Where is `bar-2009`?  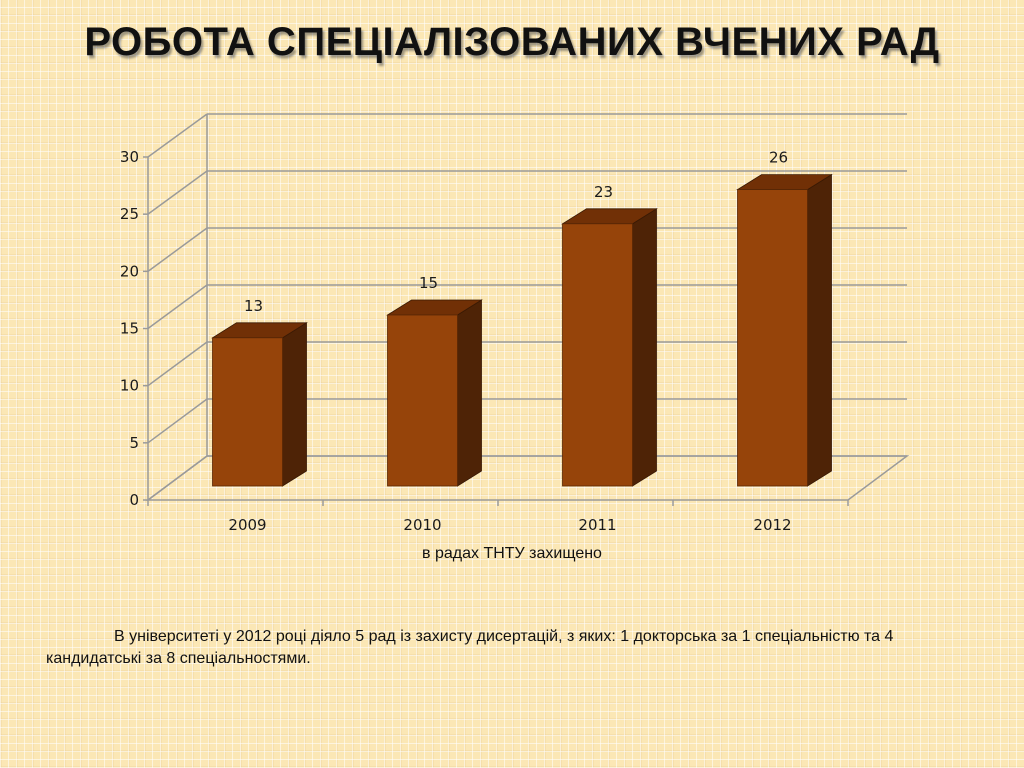
bar-2009 is located at coordinates (247, 412).